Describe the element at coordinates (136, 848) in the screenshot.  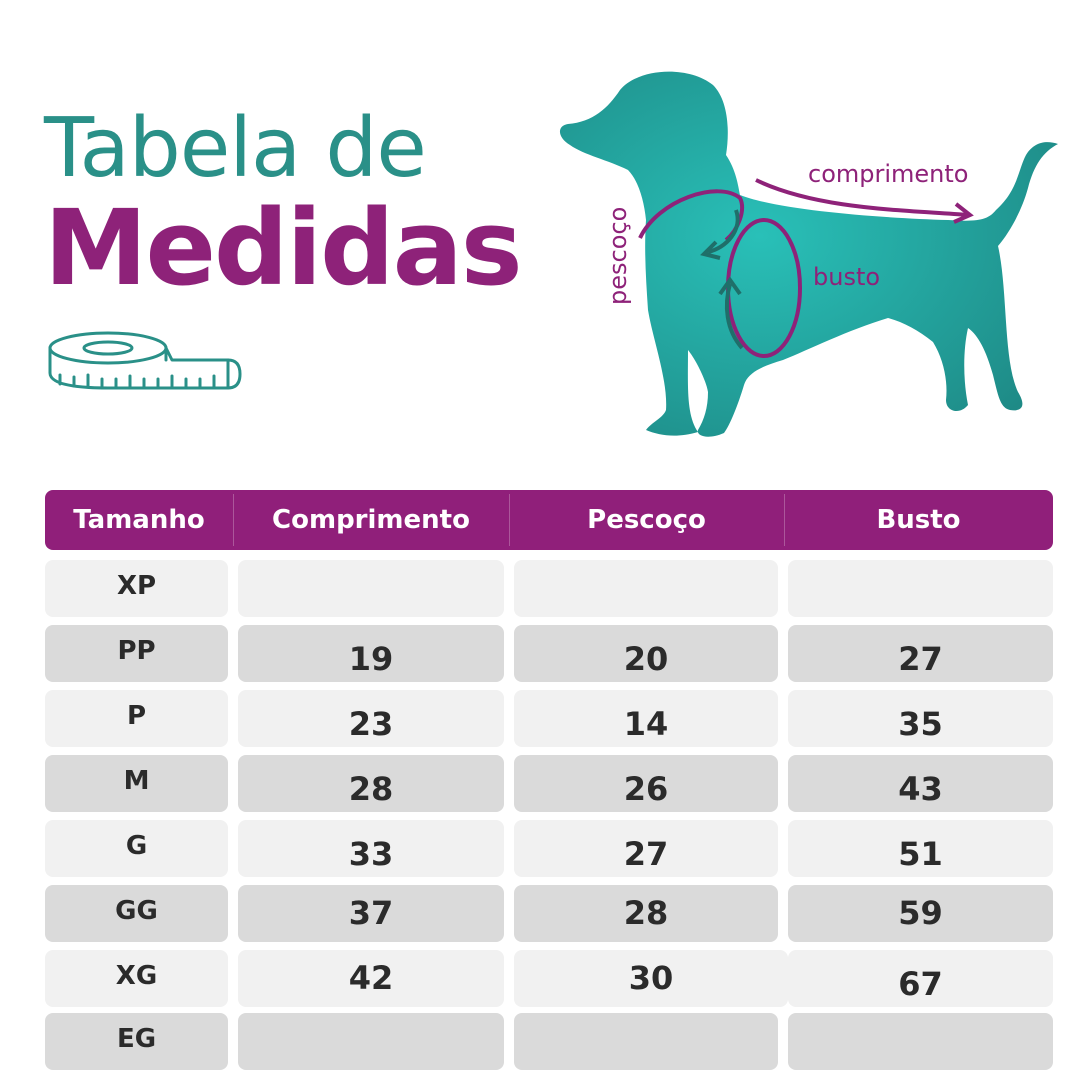
I see `cell-size: G` at that location.